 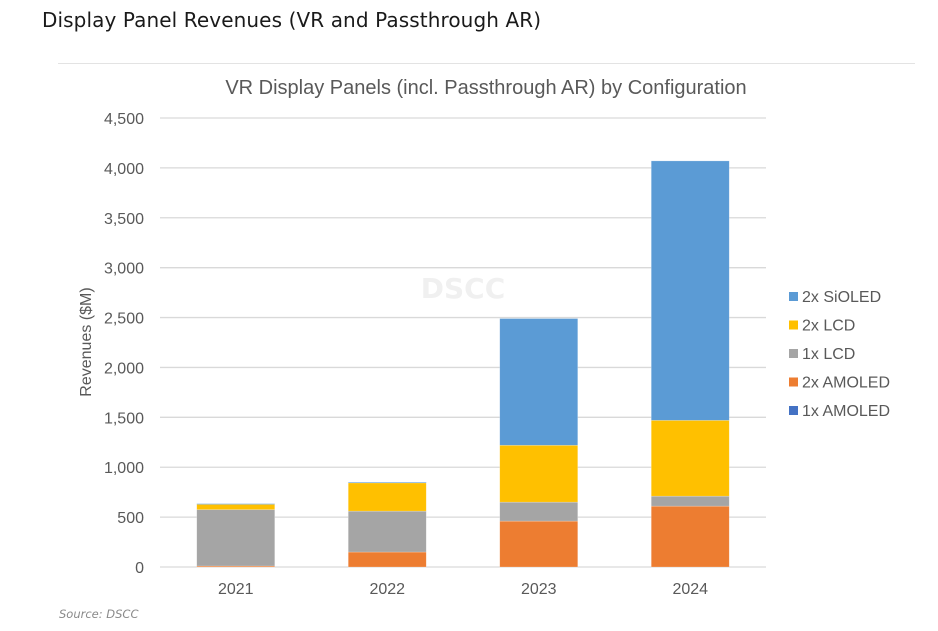 I want to click on legend-label: 2x LCD, so click(x=828, y=326).